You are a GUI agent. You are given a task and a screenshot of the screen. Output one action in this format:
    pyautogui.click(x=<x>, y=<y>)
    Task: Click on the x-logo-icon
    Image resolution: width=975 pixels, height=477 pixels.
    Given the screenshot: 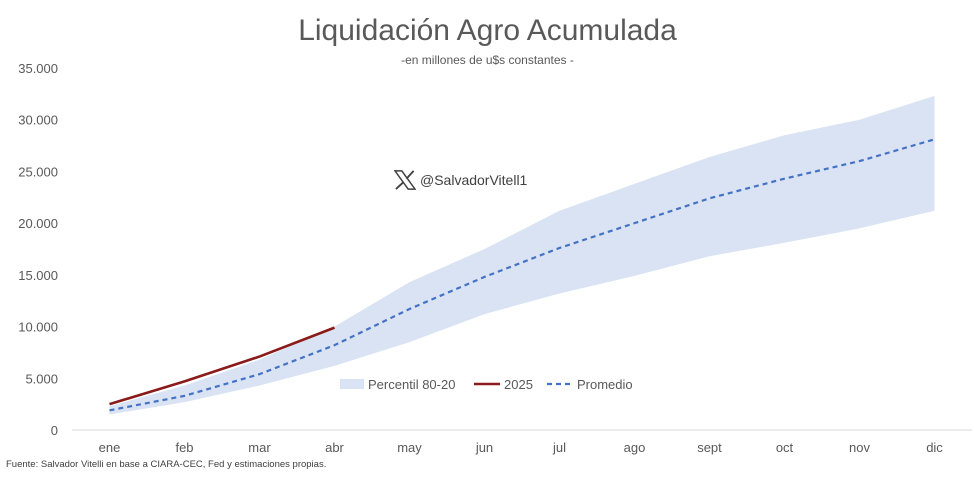 What is the action you would take?
    pyautogui.click(x=405, y=180)
    